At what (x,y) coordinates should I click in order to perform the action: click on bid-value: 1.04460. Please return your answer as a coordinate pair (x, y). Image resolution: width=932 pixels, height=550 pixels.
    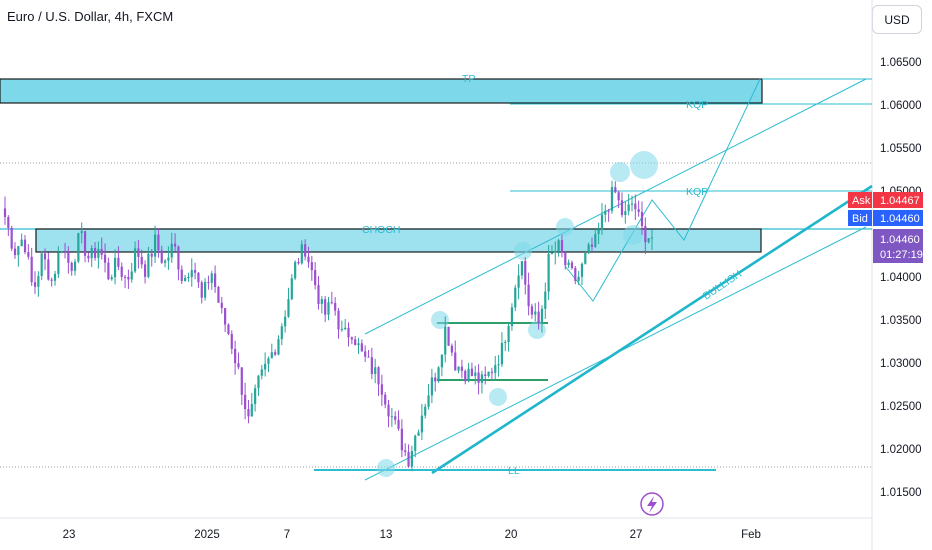
    Looking at the image, I should click on (900, 219).